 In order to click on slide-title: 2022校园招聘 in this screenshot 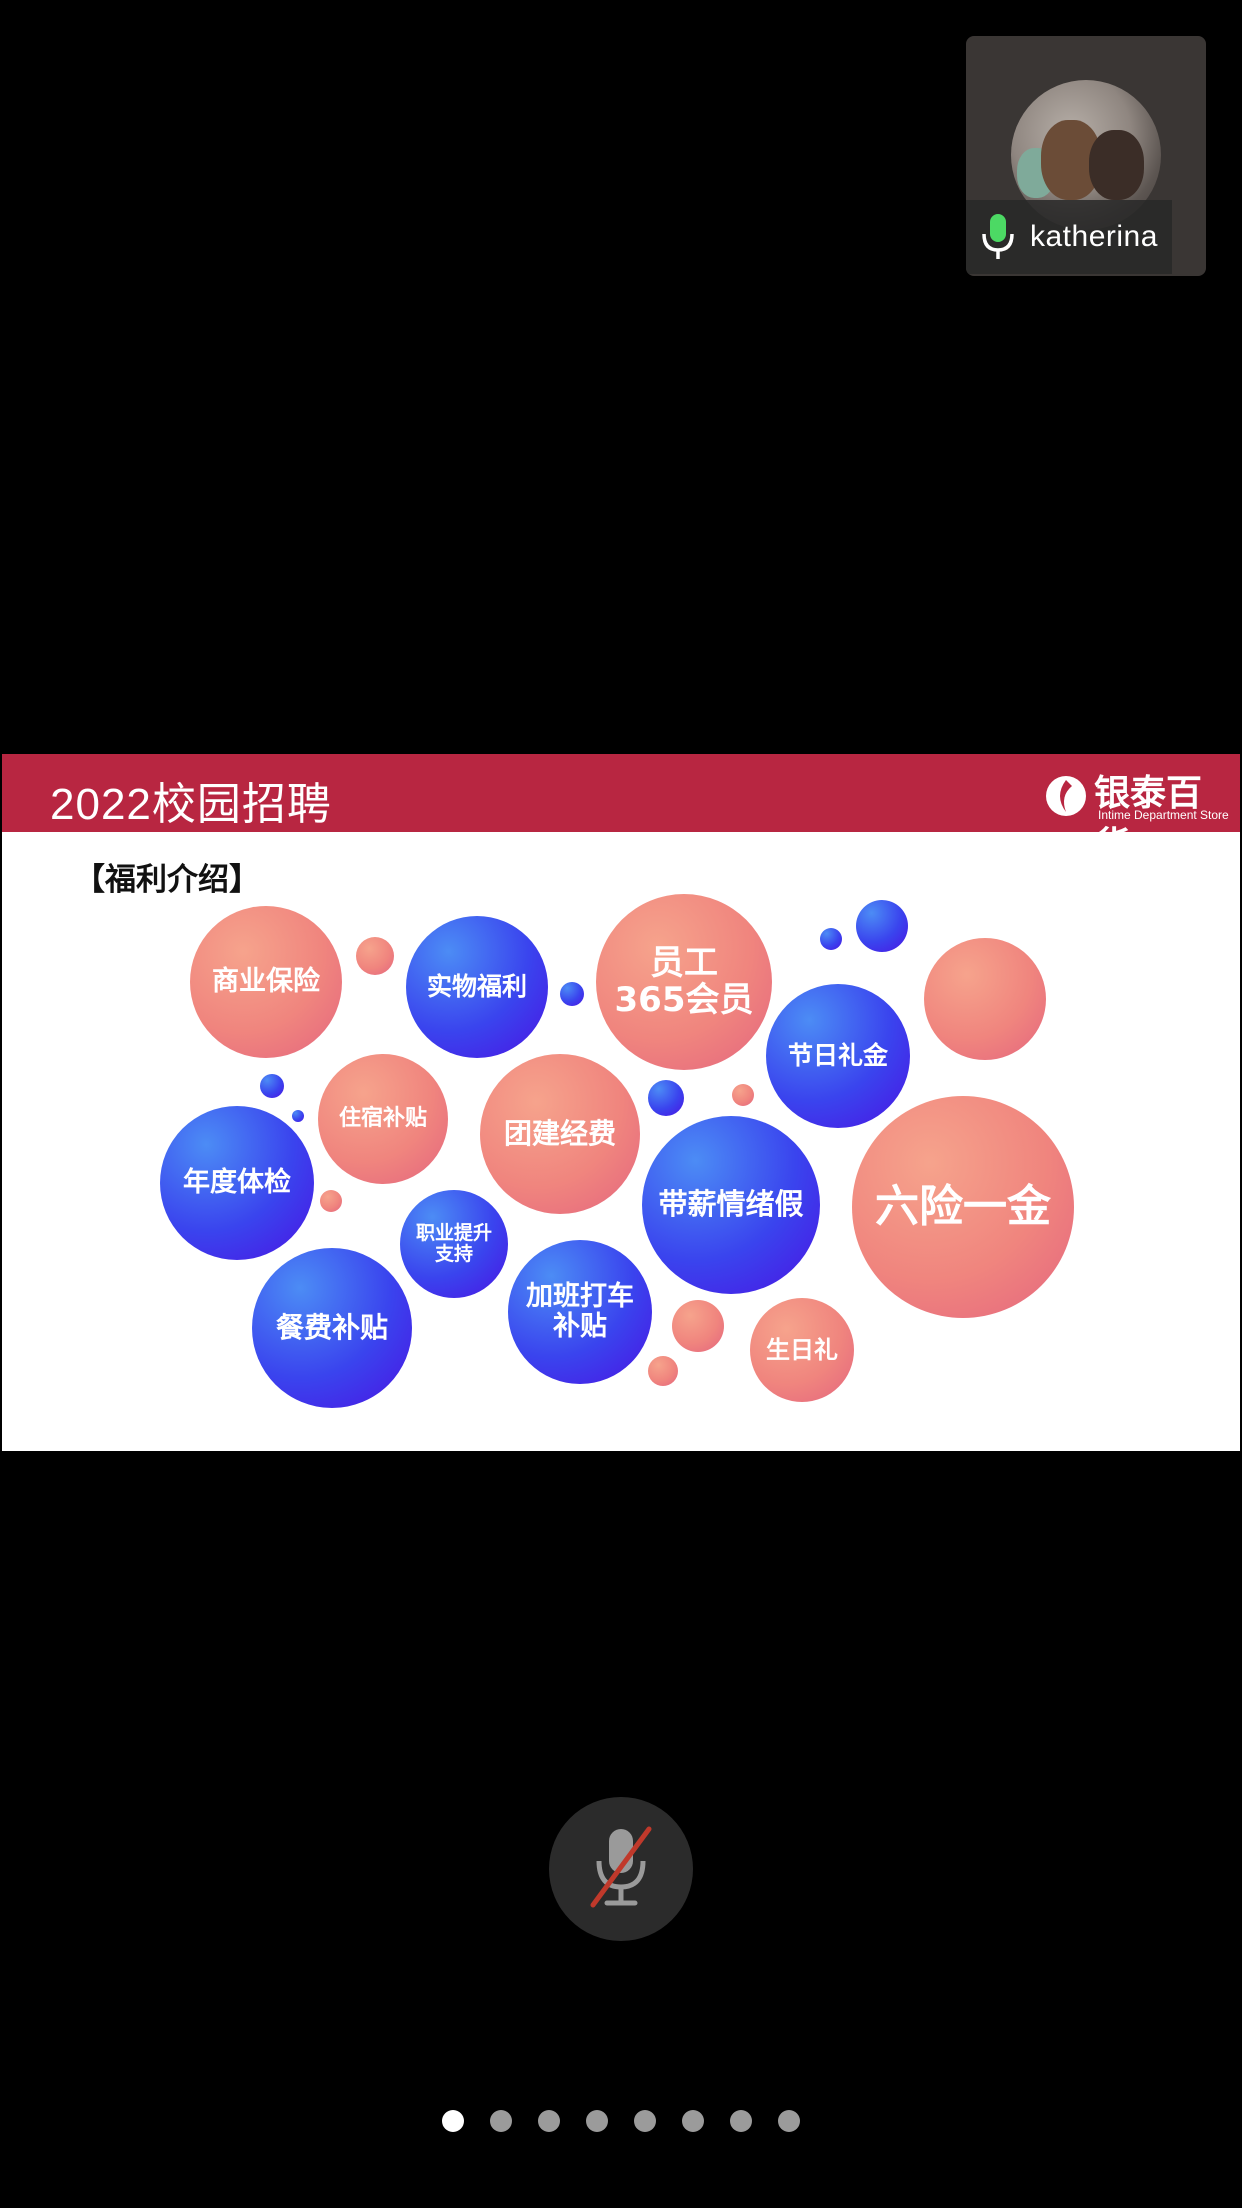, I will do `click(191, 804)`.